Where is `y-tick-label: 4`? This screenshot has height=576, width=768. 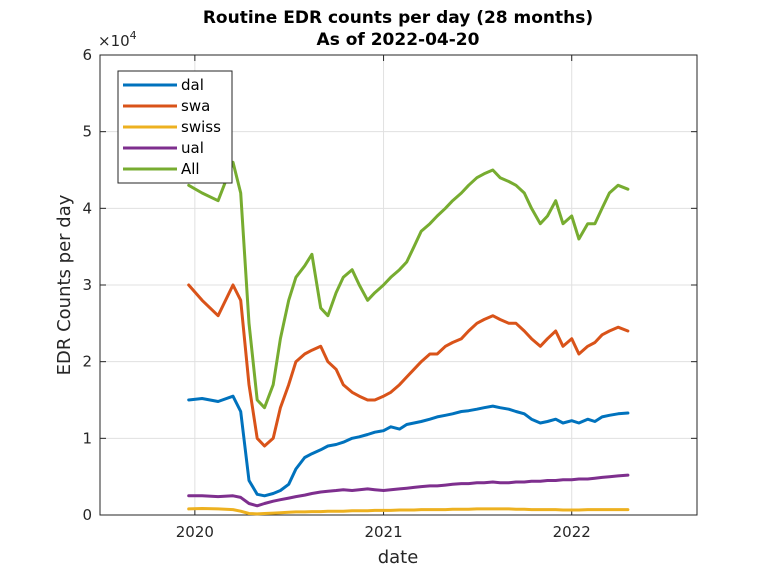
y-tick-label: 4 is located at coordinates (87, 208).